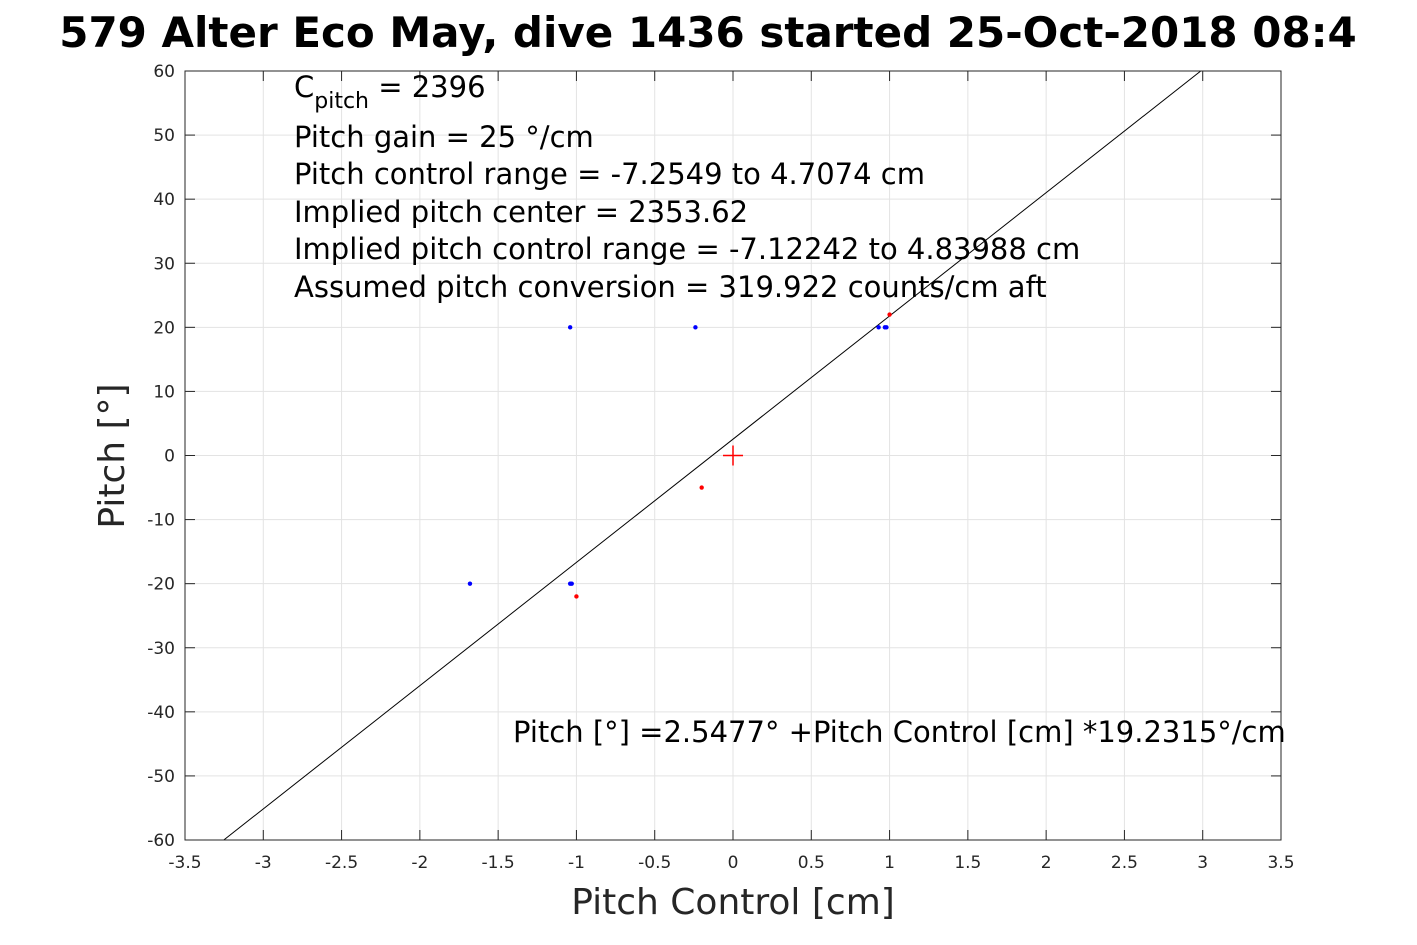  Describe the element at coordinates (967, 863) in the screenshot. I see `x-tick-label: 1.5` at that location.